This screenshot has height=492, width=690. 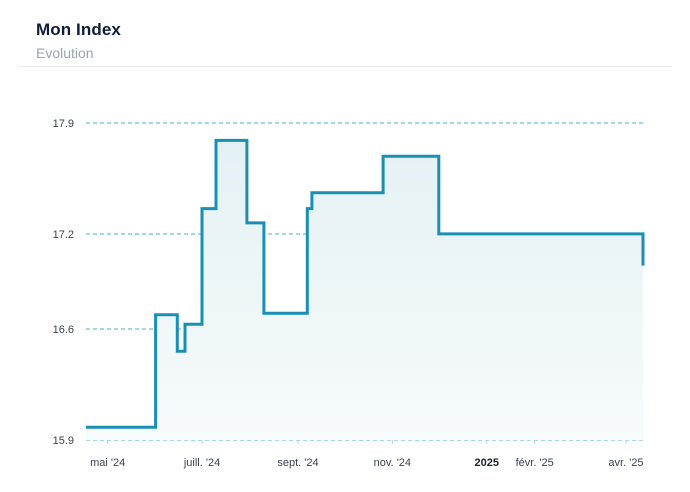 What do you see at coordinates (65, 53) in the screenshot?
I see `chart-subtitle: Evolution` at bounding box center [65, 53].